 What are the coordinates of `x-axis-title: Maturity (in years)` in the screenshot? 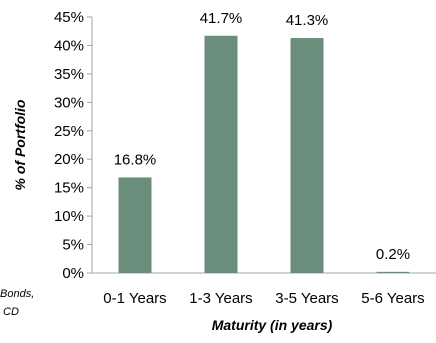 It's located at (272, 325).